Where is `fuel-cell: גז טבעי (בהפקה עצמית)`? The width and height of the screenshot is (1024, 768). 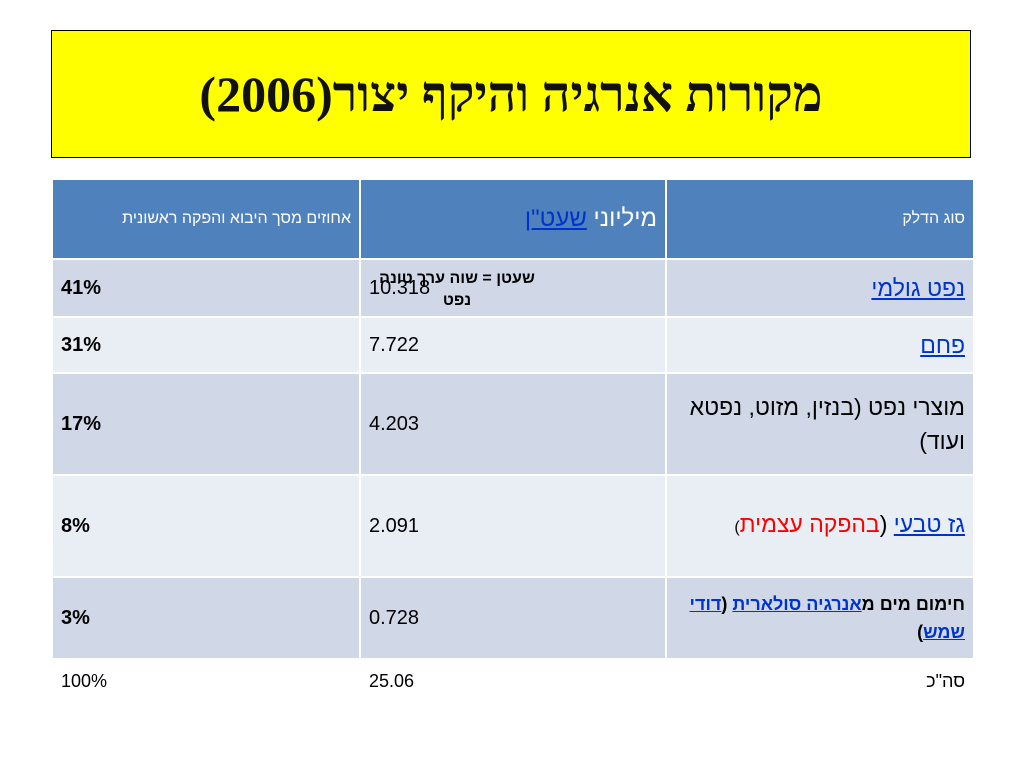
fuel-cell: גז טבעי (בהפקה עצמית) is located at coordinates (820, 526).